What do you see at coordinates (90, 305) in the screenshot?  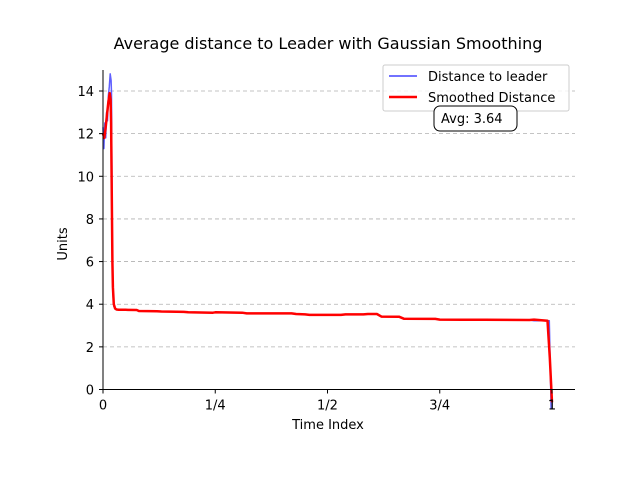 I see `y-tick-label: 4` at bounding box center [90, 305].